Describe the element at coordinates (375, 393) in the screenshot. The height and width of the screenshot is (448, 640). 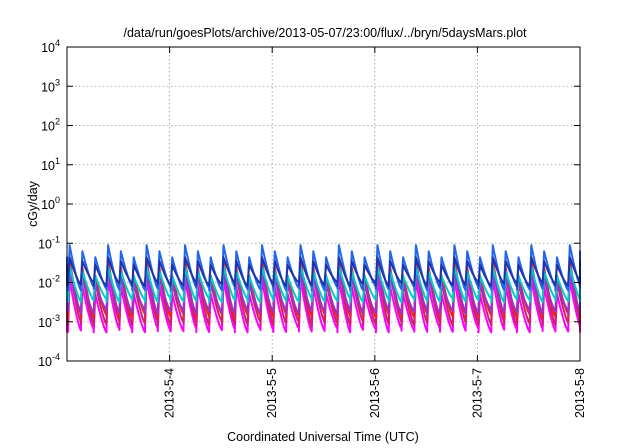
I see `x-tick-label: 2013-5-6` at that location.